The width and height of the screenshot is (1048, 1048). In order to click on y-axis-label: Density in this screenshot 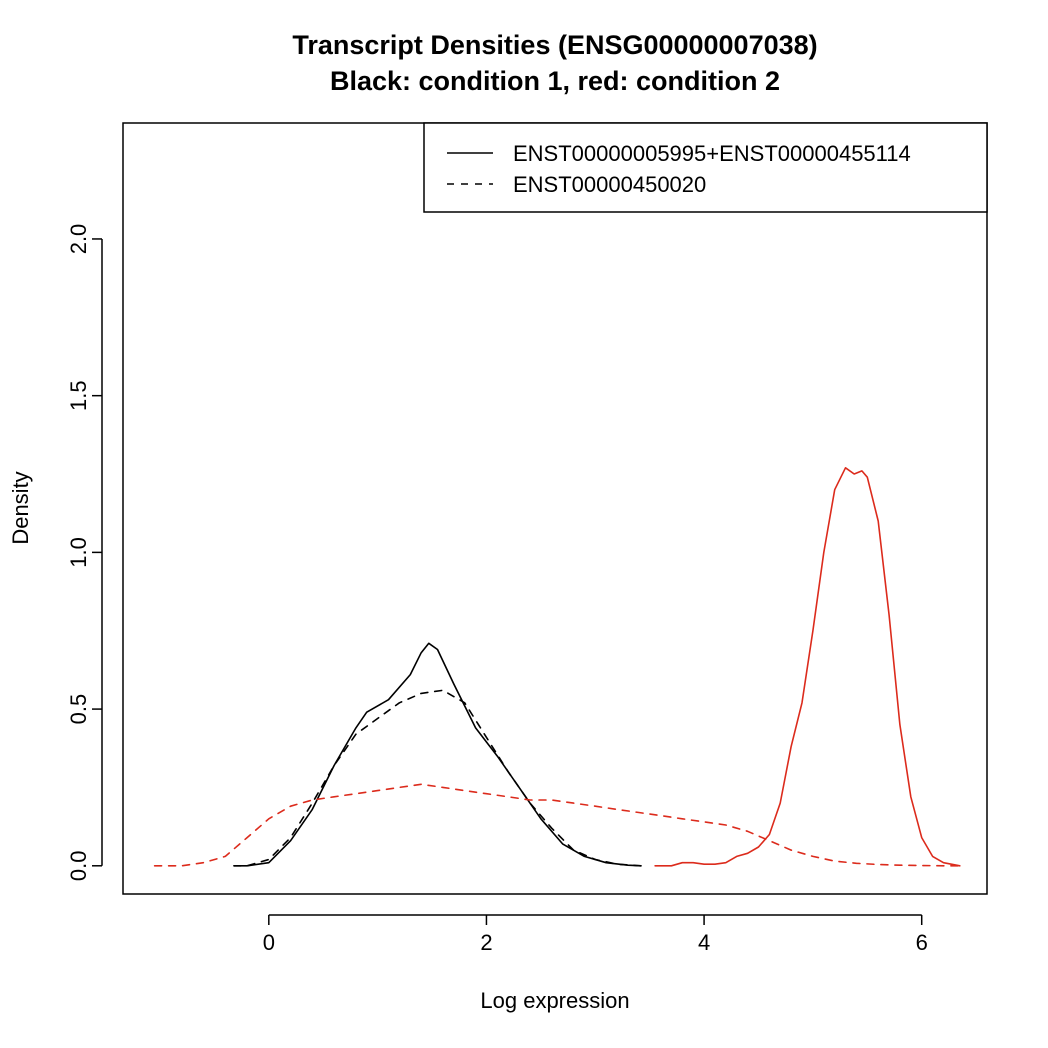, I will do `click(20, 507)`.